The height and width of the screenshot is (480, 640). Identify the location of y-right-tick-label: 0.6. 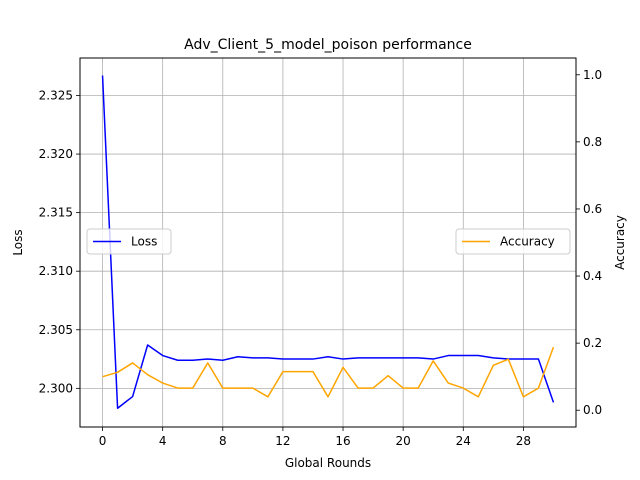
(592, 209).